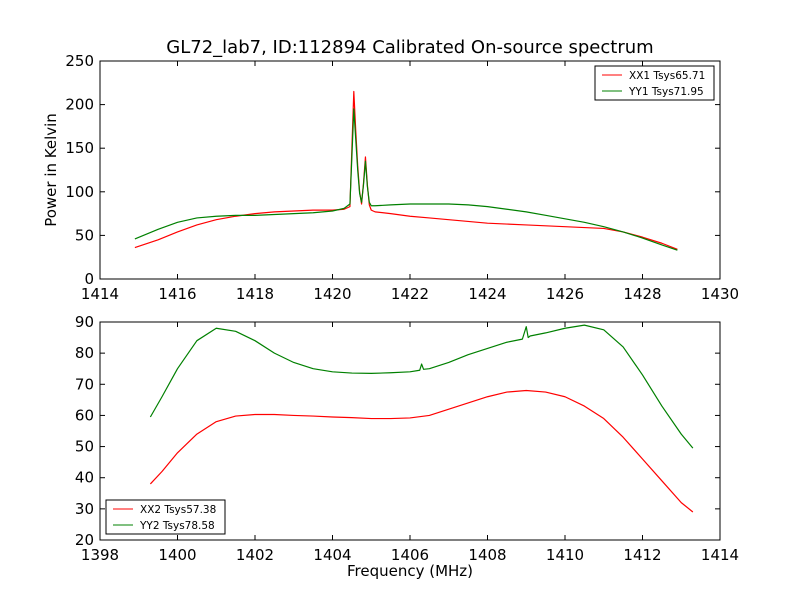 The image size is (800, 600). I want to click on bottom-x-tick-label: 1412, so click(642, 555).